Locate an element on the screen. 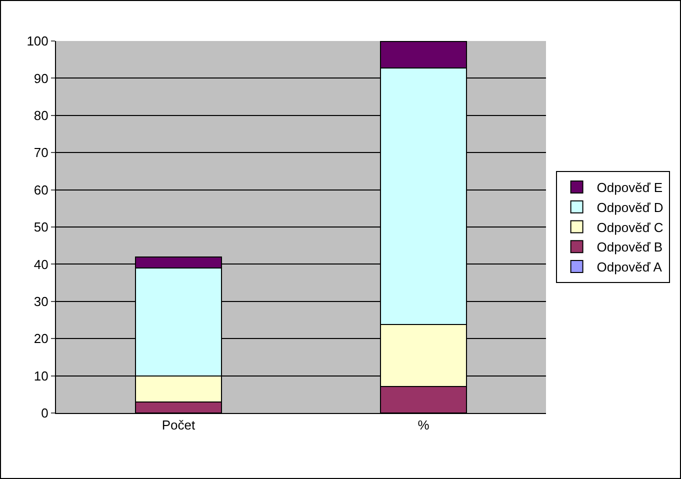  legend-label: Odpověď E is located at coordinates (629, 188).